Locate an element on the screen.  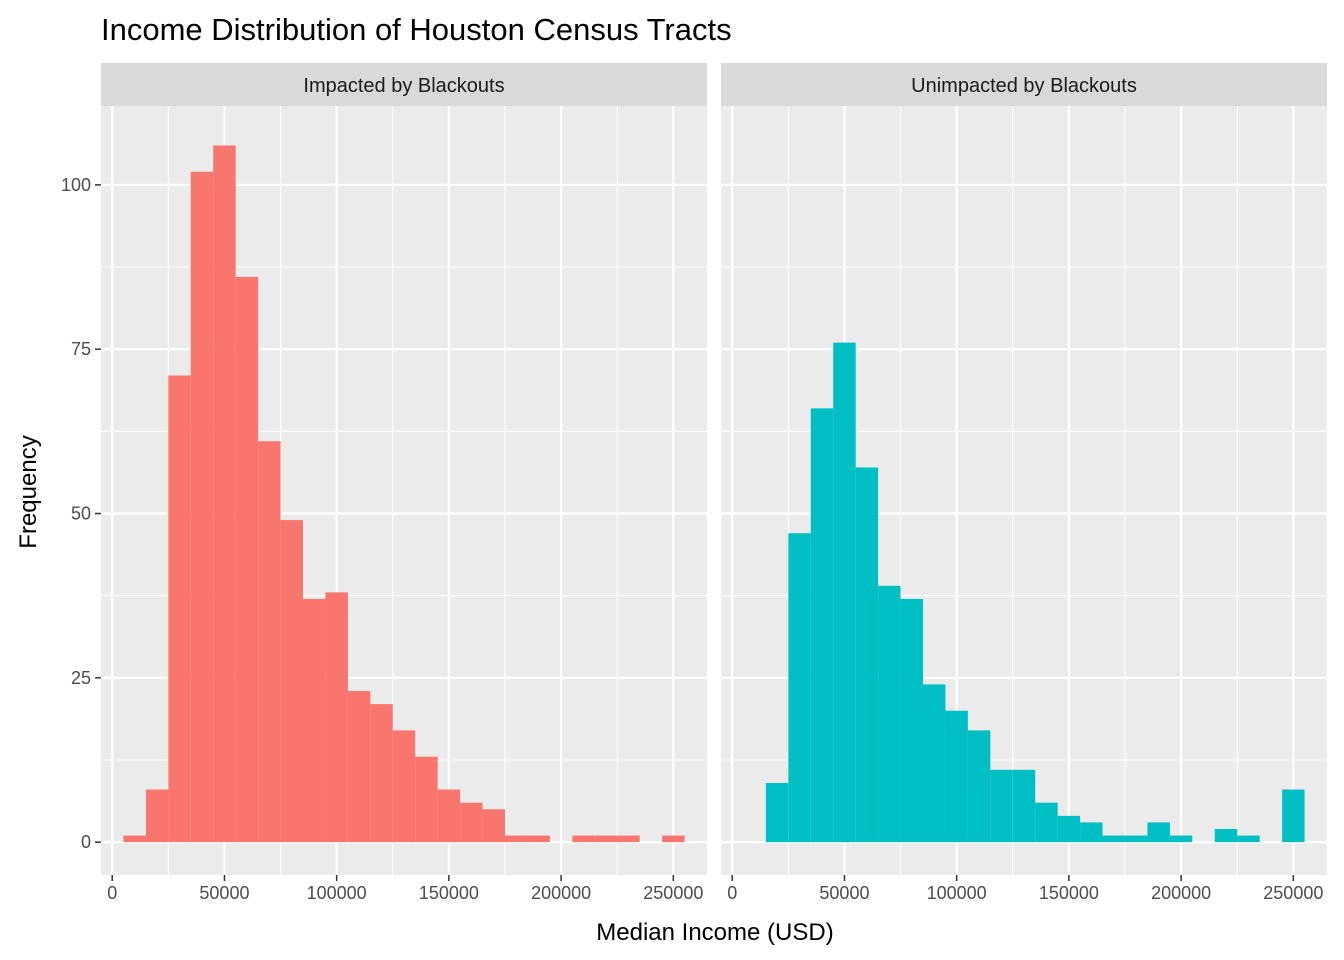
y-tick-label: 0 is located at coordinates (86, 842).